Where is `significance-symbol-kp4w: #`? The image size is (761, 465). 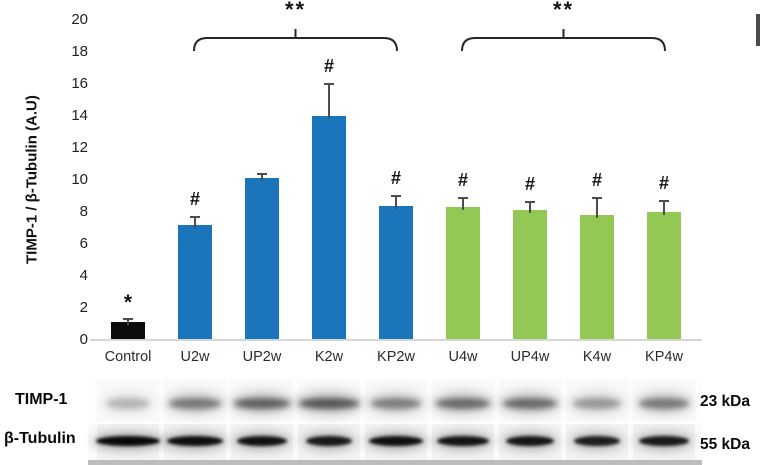 significance-symbol-kp4w: # is located at coordinates (663, 182).